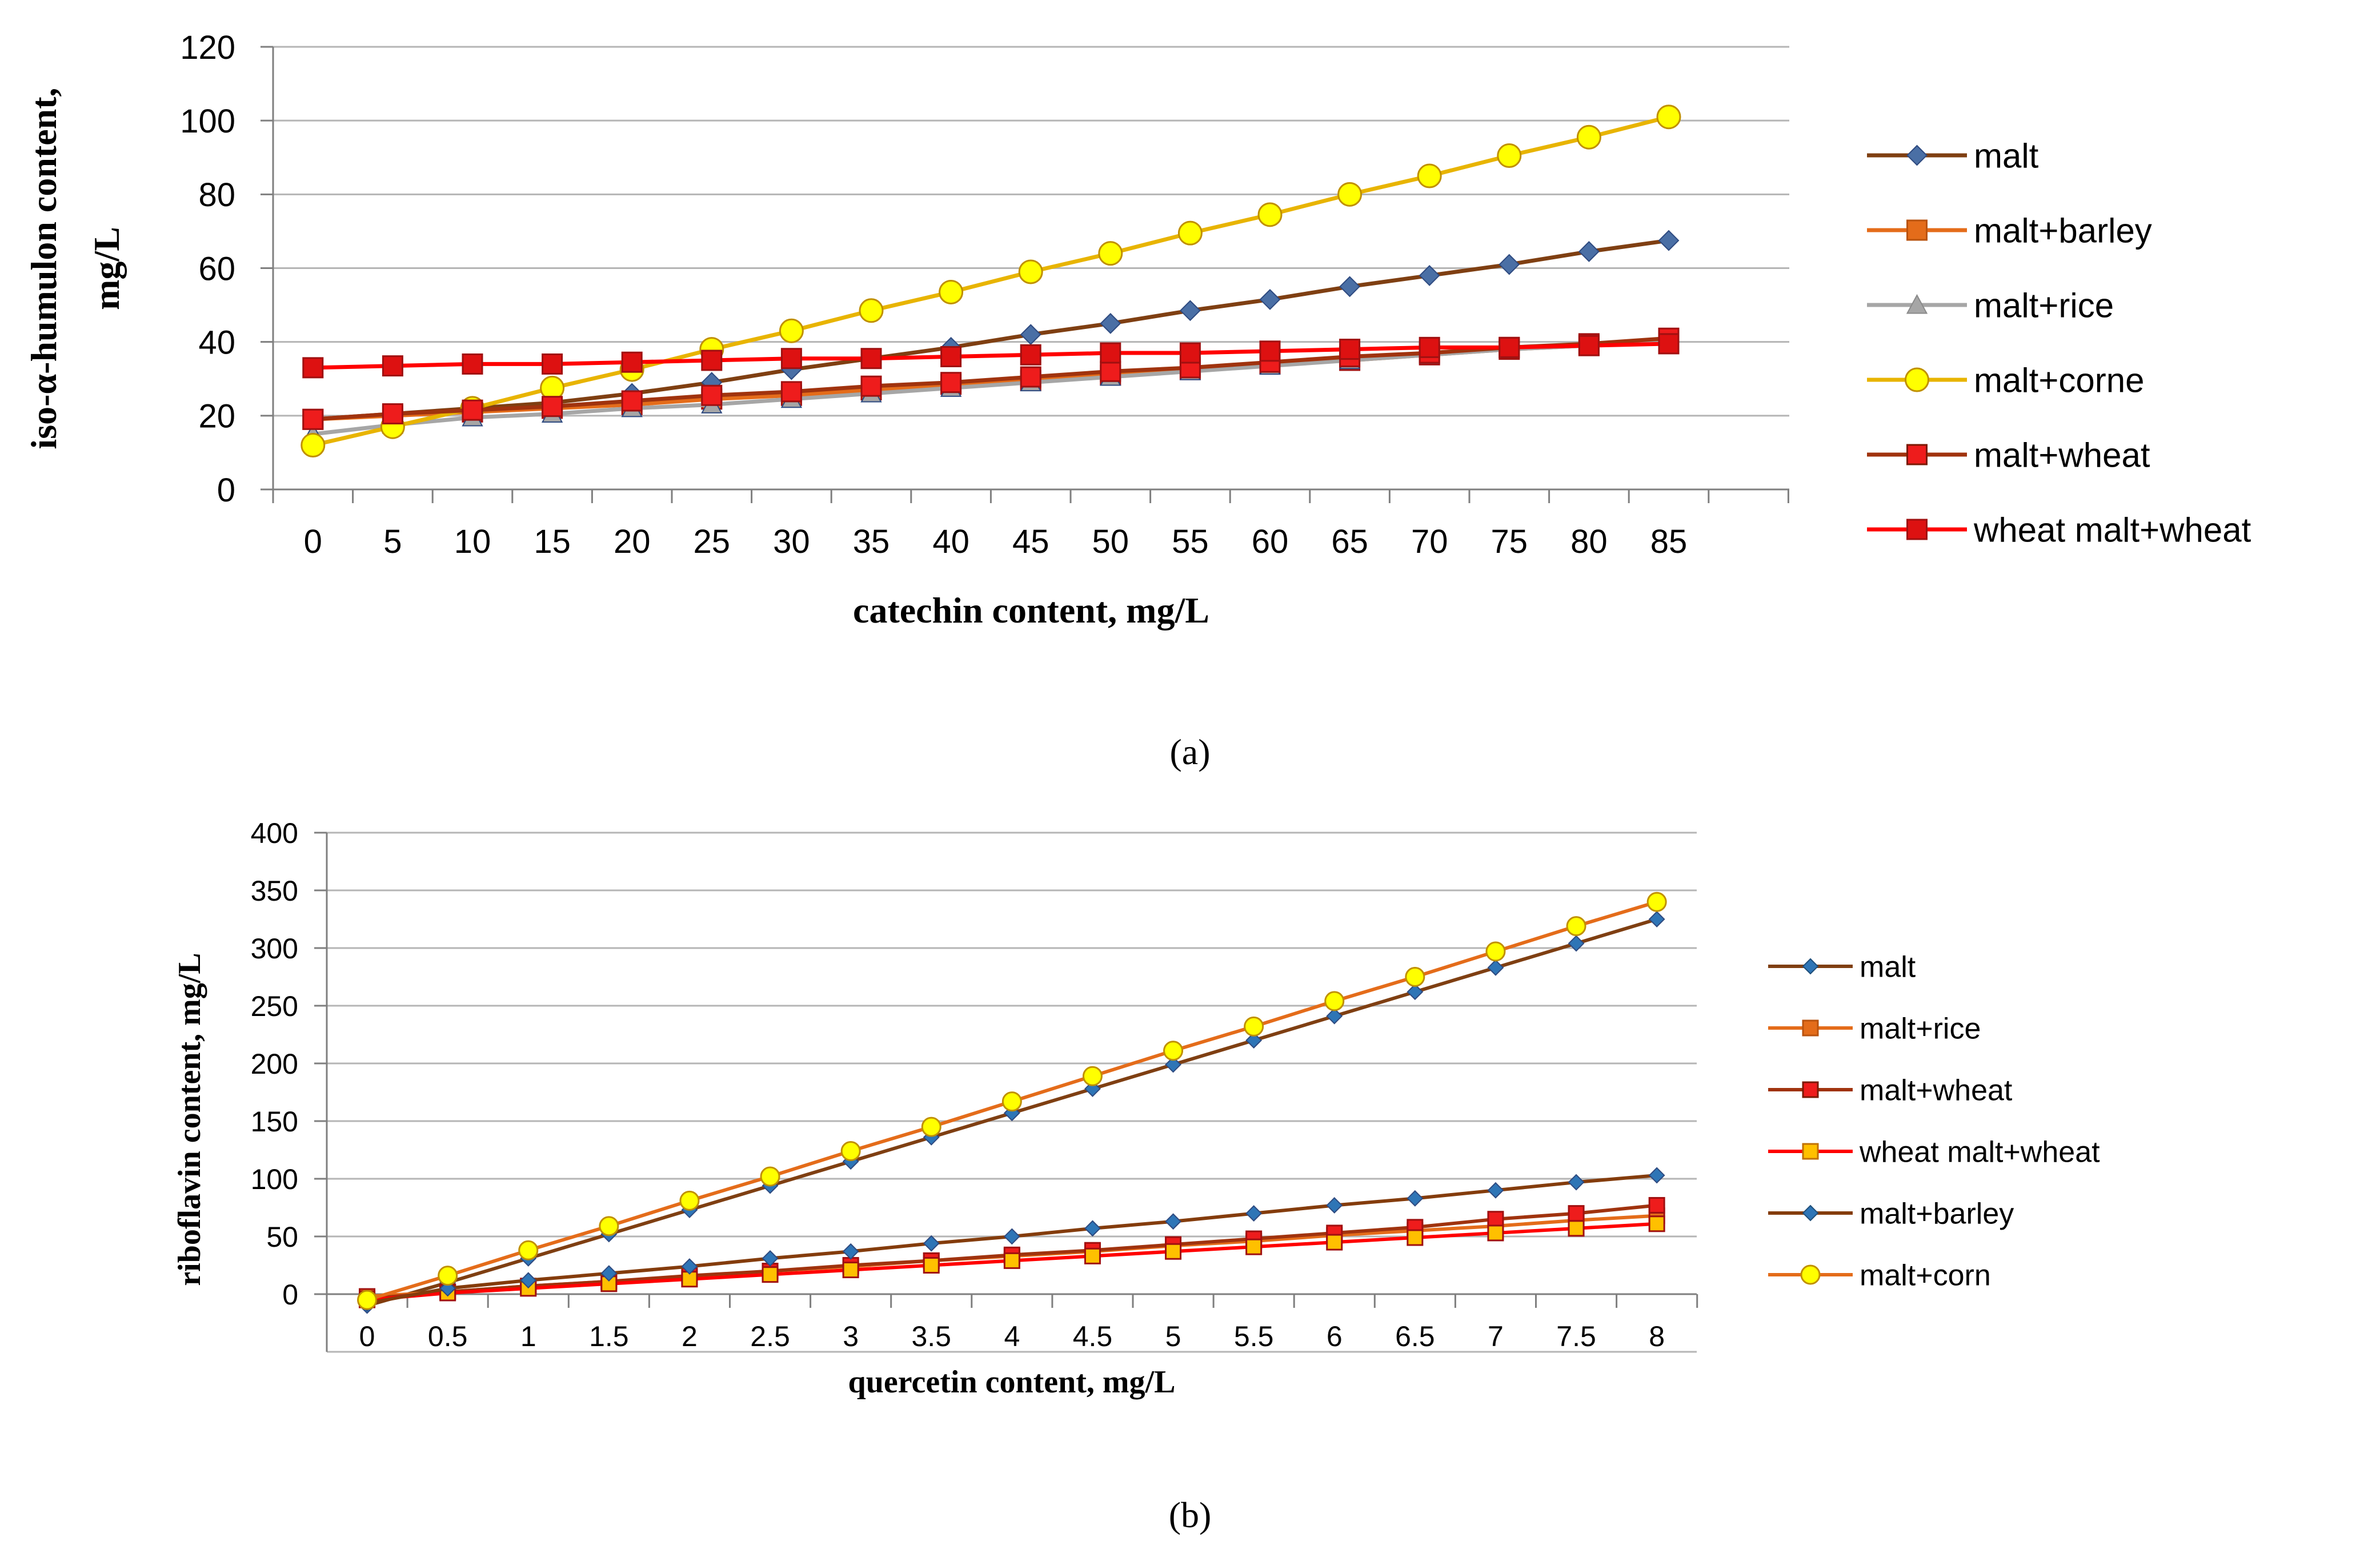 The height and width of the screenshot is (1546, 2380). Describe the element at coordinates (1012, 1336) in the screenshot. I see `x-tick-label: 4` at that location.